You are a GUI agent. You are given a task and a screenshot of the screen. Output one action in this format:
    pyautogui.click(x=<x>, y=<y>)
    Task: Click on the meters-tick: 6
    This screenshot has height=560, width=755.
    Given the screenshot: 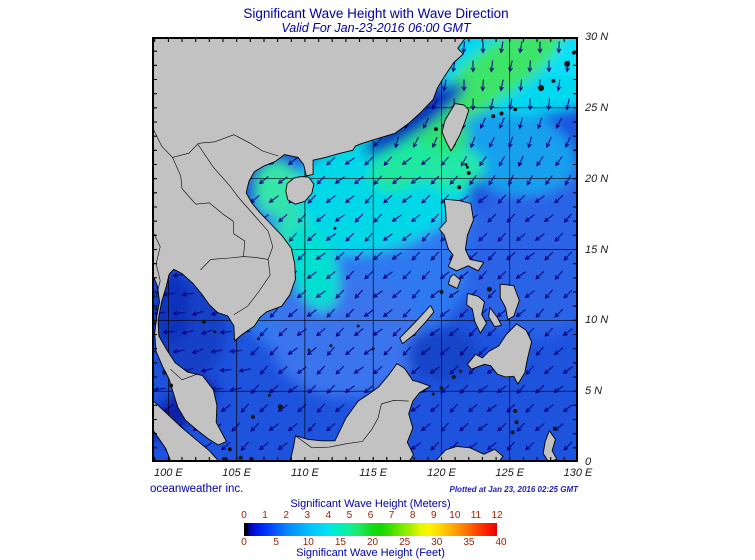 What is the action you would take?
    pyautogui.click(x=370, y=515)
    